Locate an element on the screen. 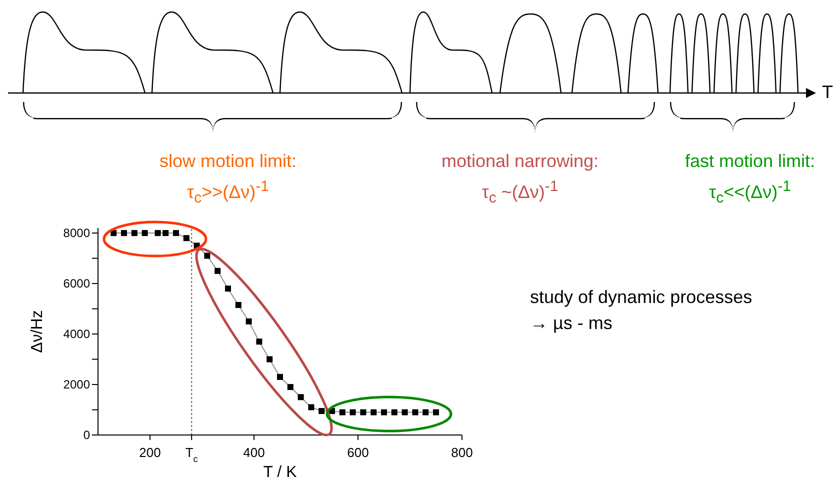 This screenshot has width=840, height=484. text: τ$_{c}$ ~(Δν)$^{-1}$ is located at coordinates (520, 193).